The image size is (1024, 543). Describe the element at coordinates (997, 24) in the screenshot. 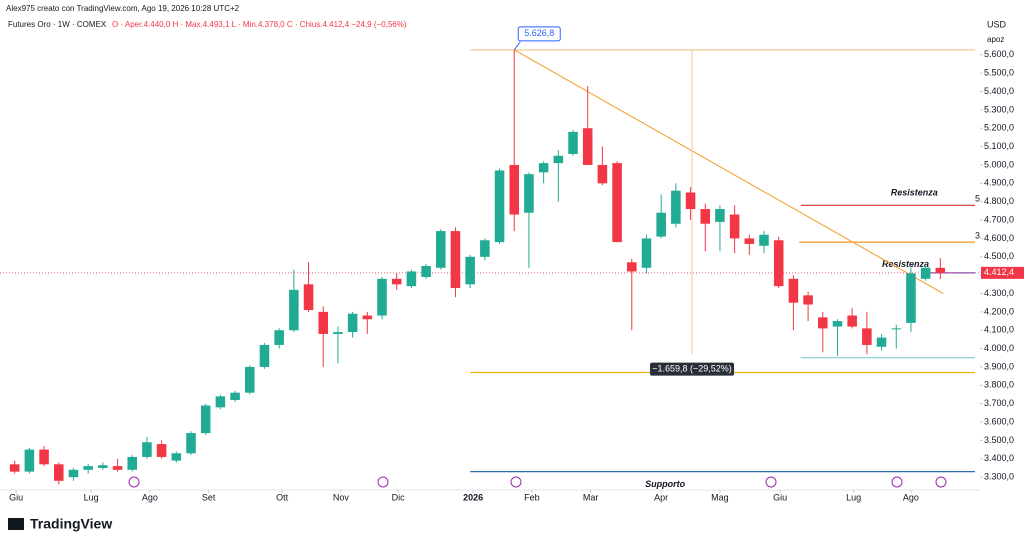

I see `currency: USD` at that location.